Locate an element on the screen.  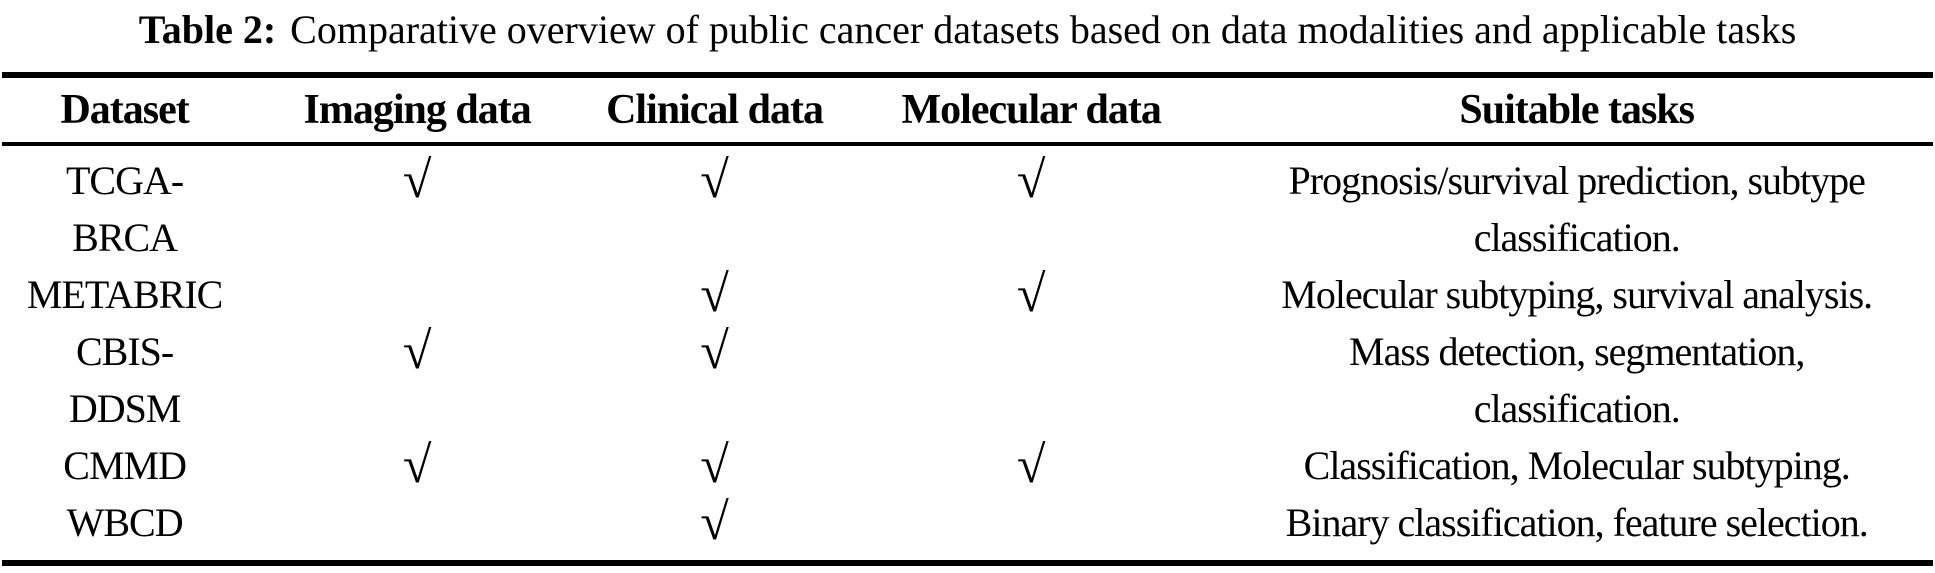
dataset-name-cell: WBCD is located at coordinates (124, 528).